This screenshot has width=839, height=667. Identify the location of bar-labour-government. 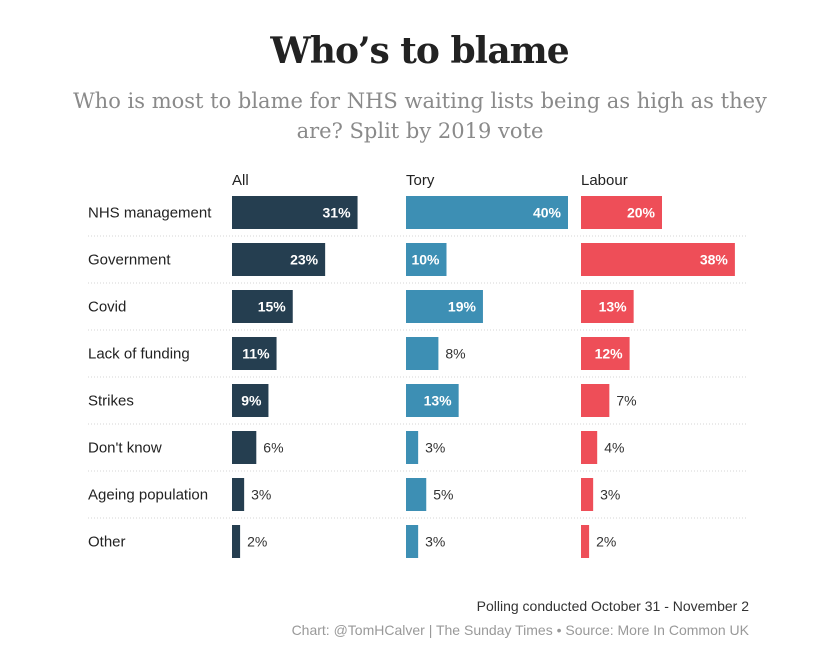
(658, 259).